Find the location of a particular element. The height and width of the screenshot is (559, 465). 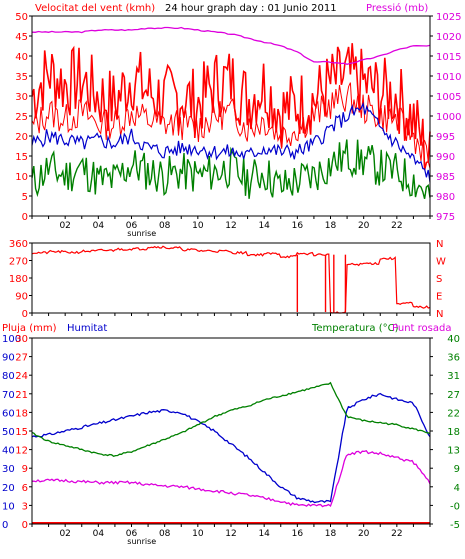

y-tick-label-wind: 30 is located at coordinates (21, 97).